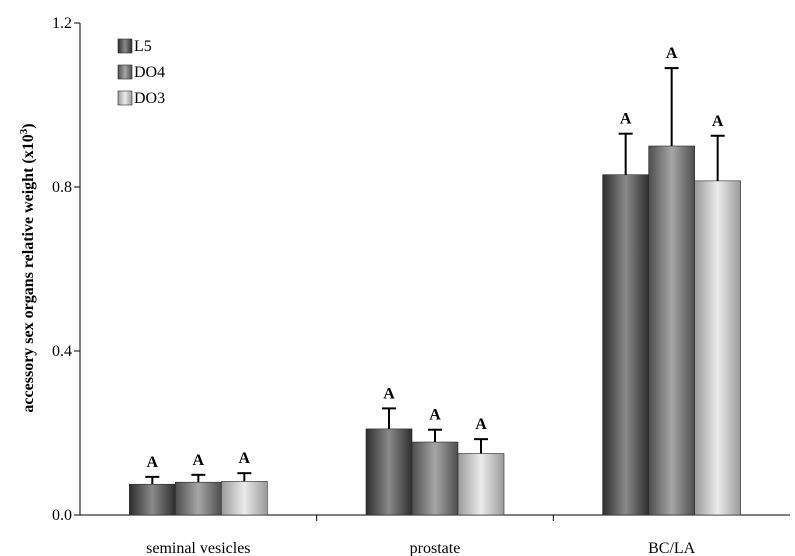  What do you see at coordinates (62, 187) in the screenshot?
I see `y-tick-label: 0.8` at bounding box center [62, 187].